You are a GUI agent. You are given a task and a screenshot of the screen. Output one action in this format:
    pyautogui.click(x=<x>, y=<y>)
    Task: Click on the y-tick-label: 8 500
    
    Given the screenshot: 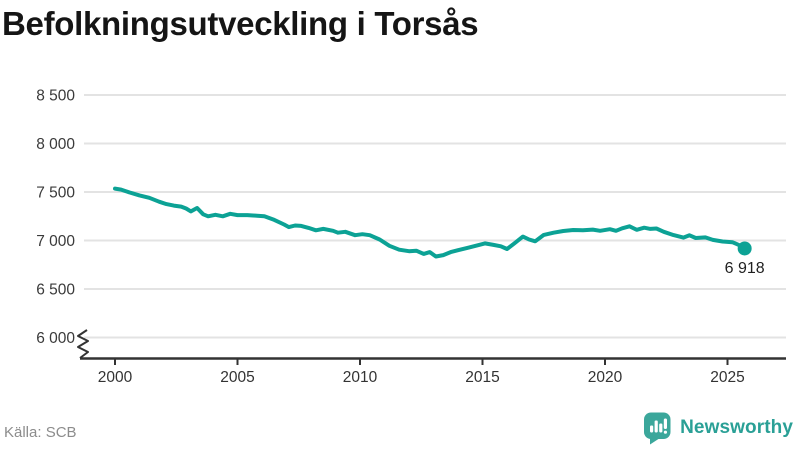 What is the action you would take?
    pyautogui.click(x=55, y=96)
    